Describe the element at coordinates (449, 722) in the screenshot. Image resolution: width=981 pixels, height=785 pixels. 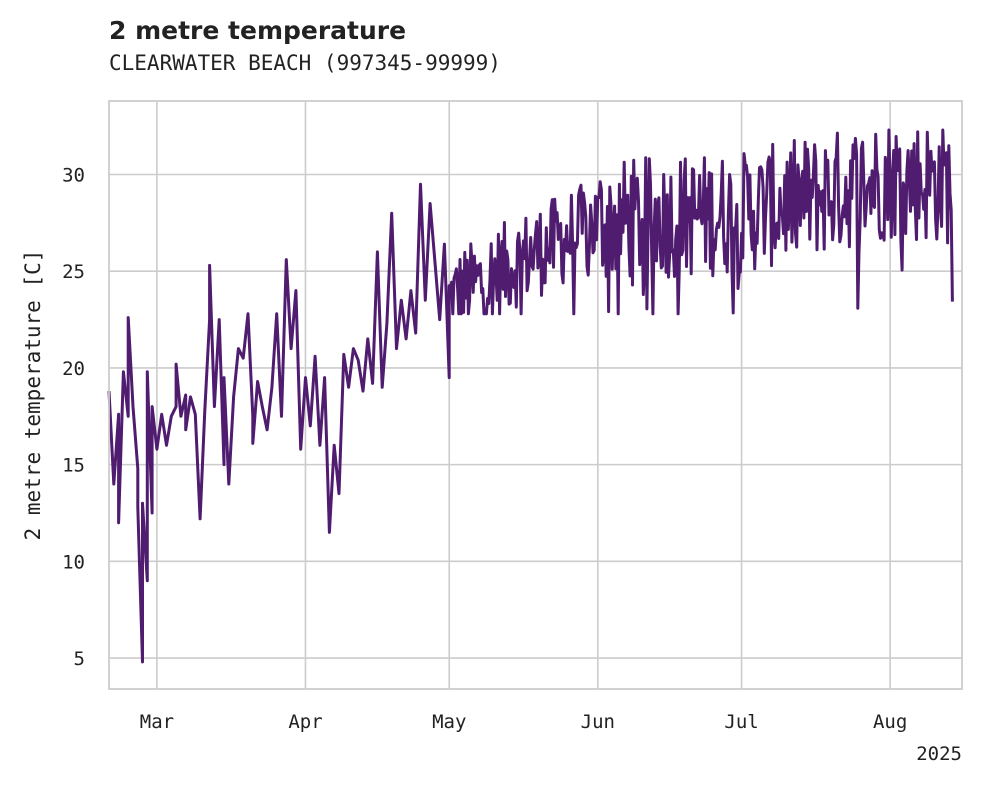
I see `x-tick-label: May` at that location.